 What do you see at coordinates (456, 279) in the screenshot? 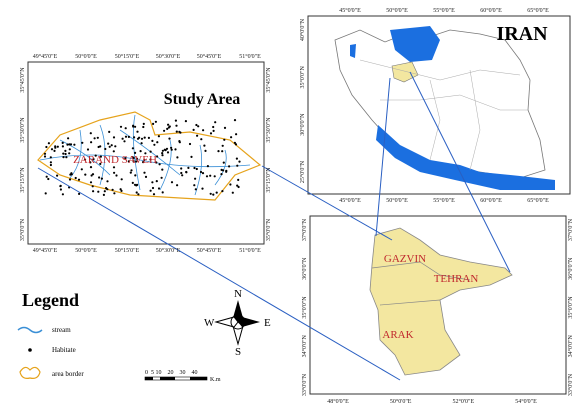
I see `province-label: TEHRAN` at bounding box center [456, 279].